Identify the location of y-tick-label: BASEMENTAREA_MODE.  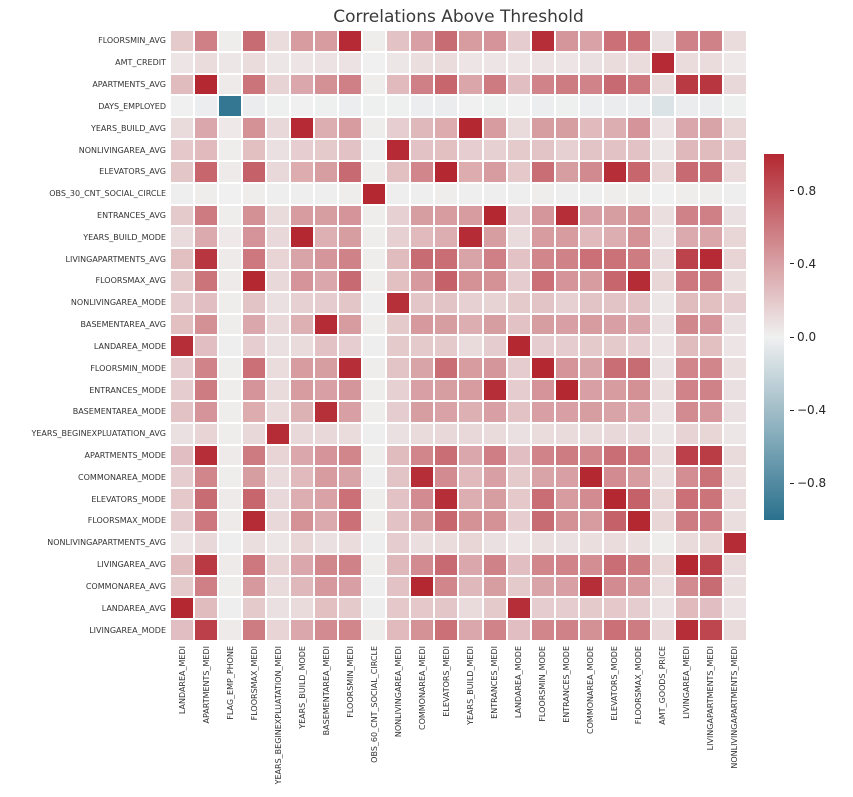
(119, 412).